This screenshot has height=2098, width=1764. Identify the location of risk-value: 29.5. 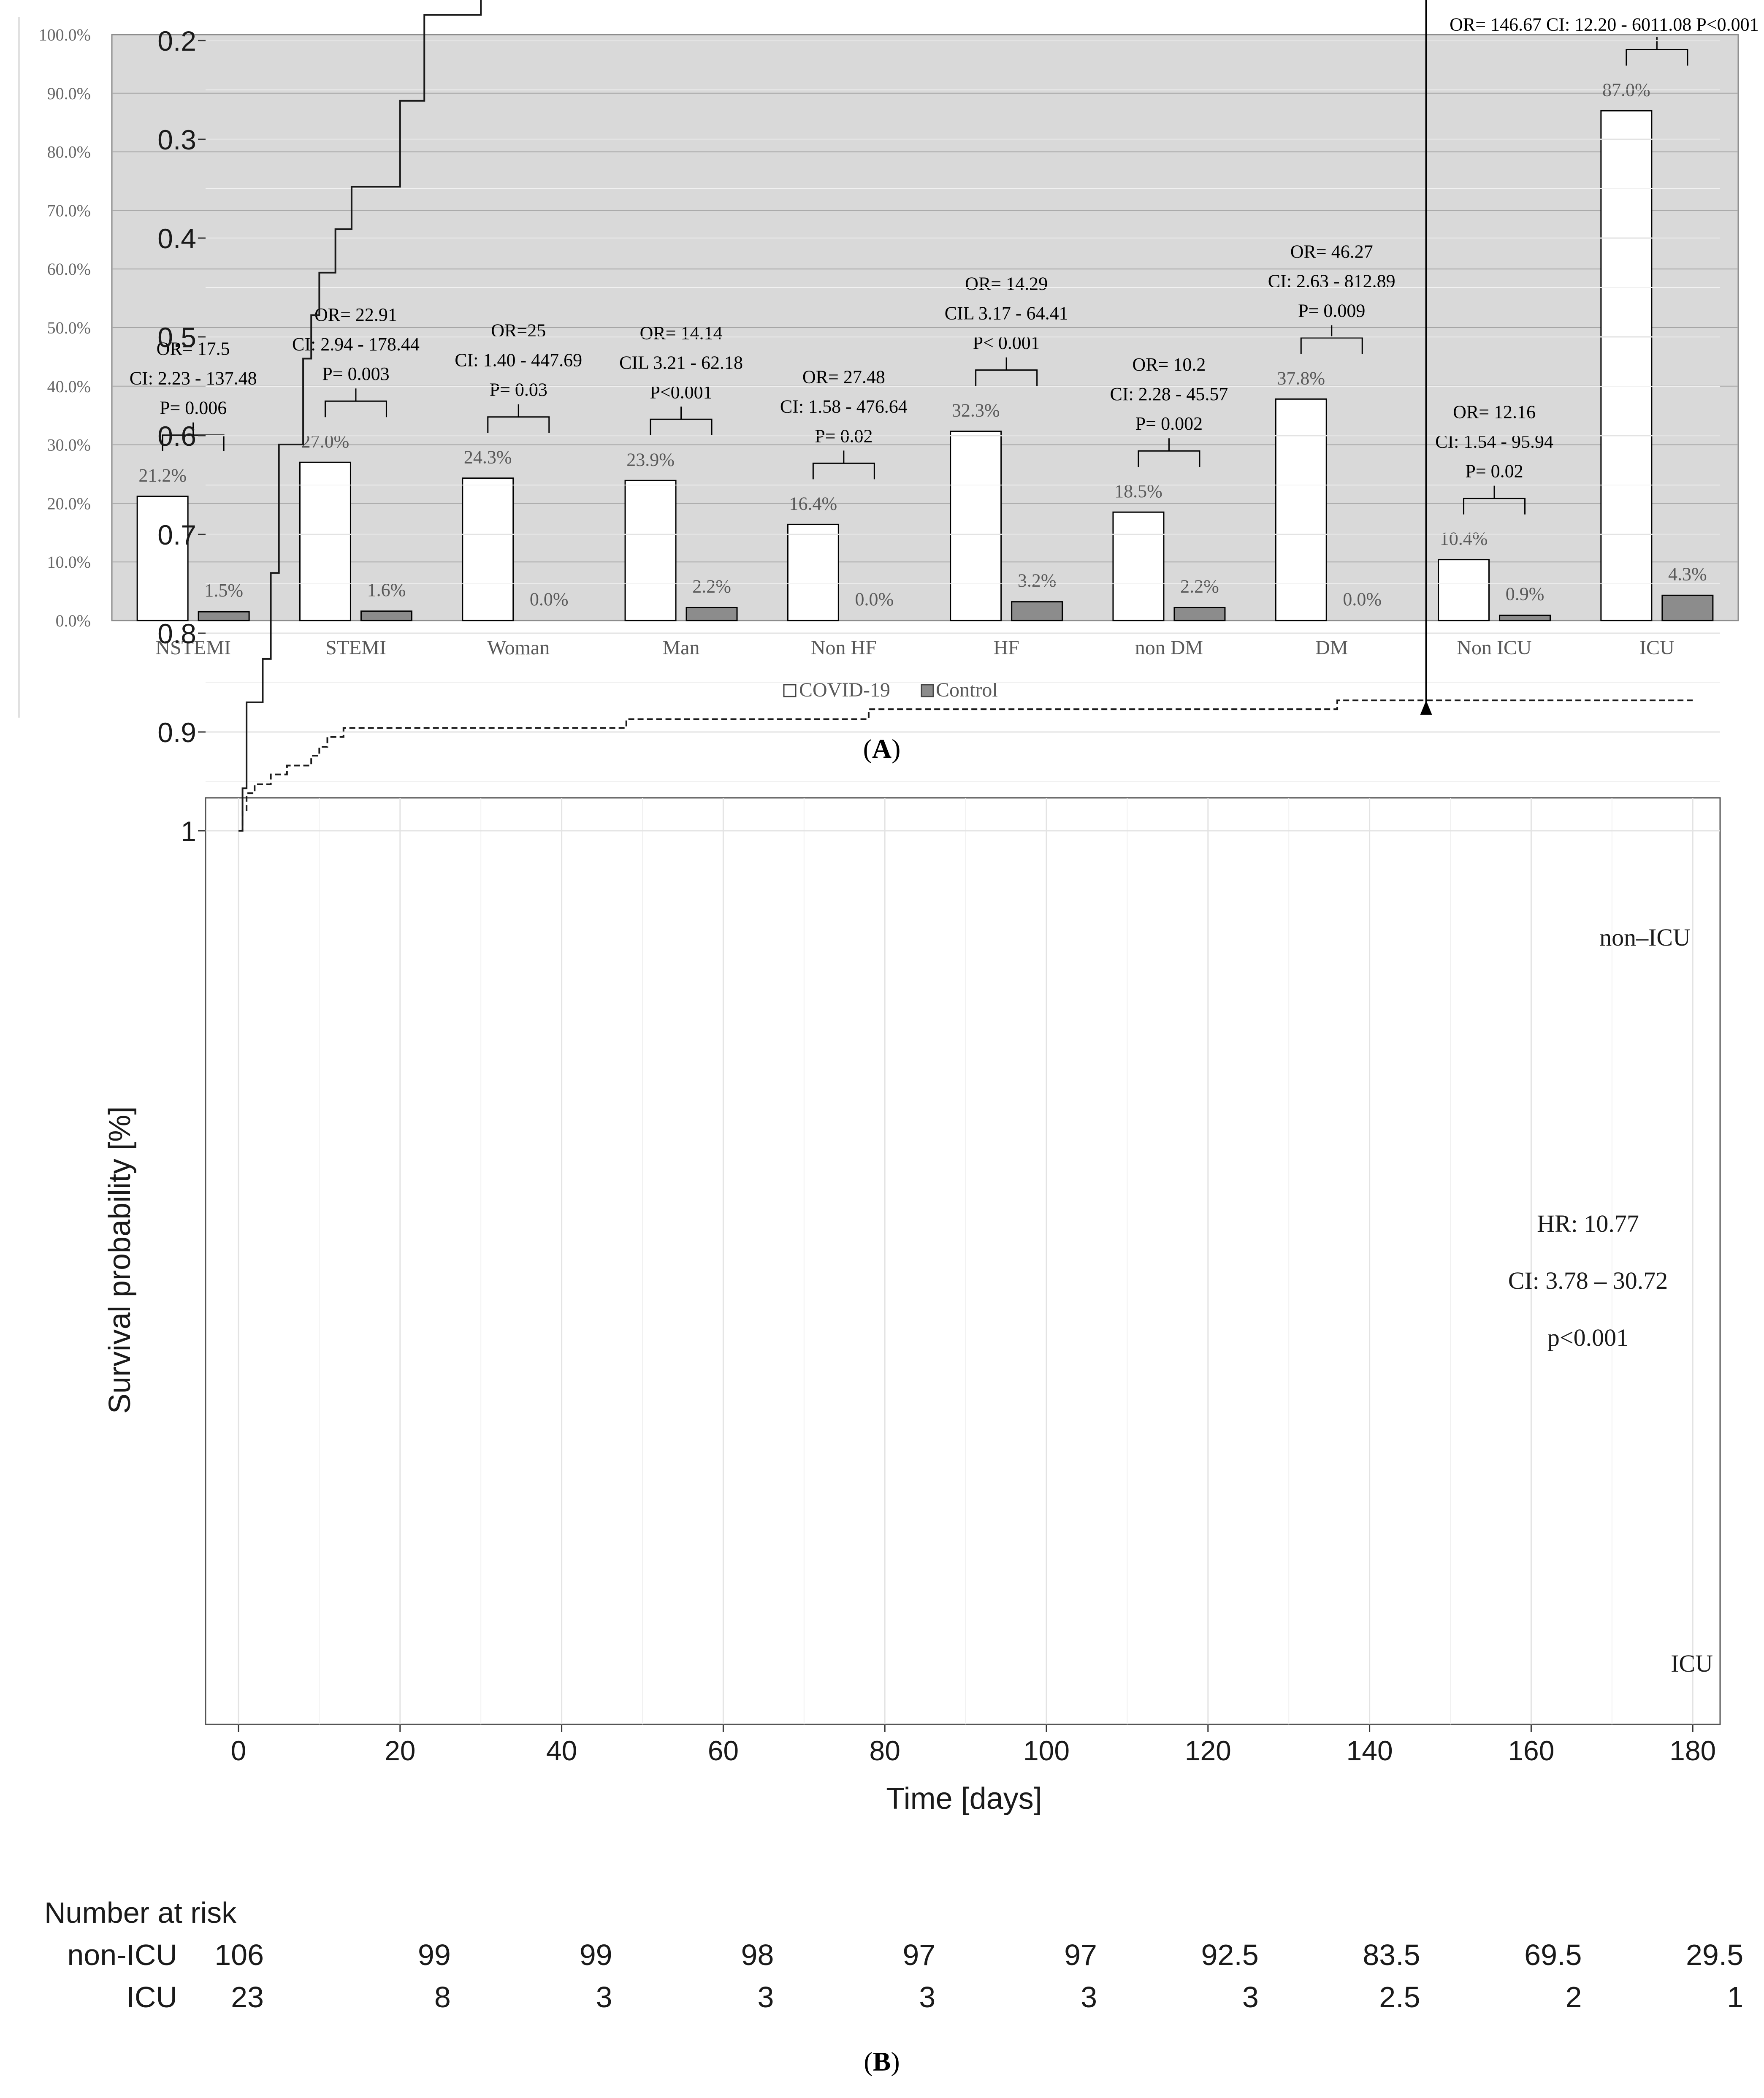
(1714, 1954).